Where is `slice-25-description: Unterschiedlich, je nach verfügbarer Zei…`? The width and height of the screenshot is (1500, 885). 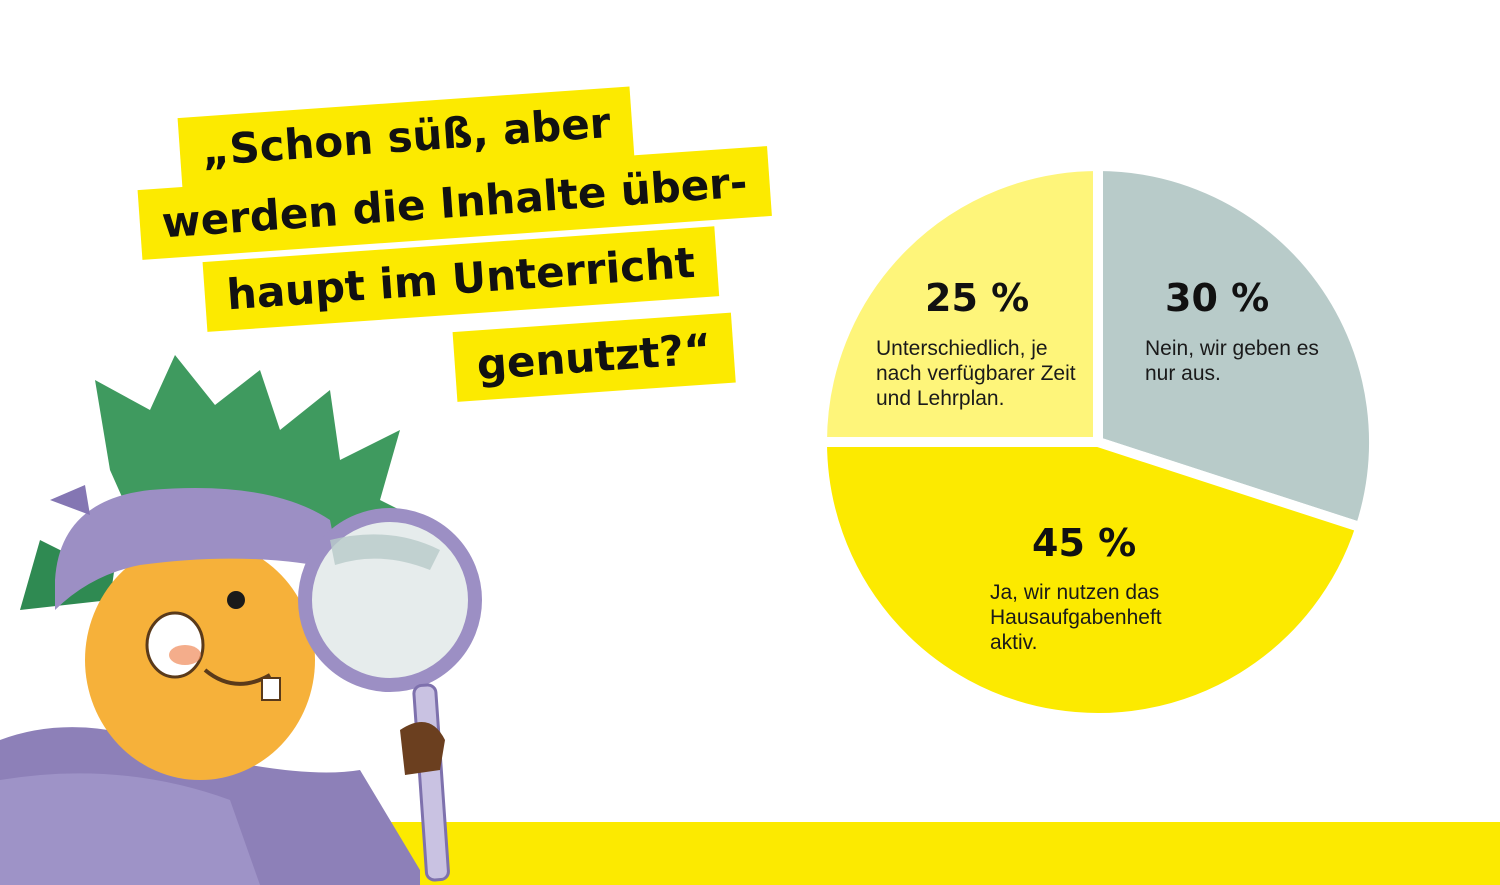 slice-25-description: Unterschiedlich, je nach verfügbarer Zei… is located at coordinates (976, 373).